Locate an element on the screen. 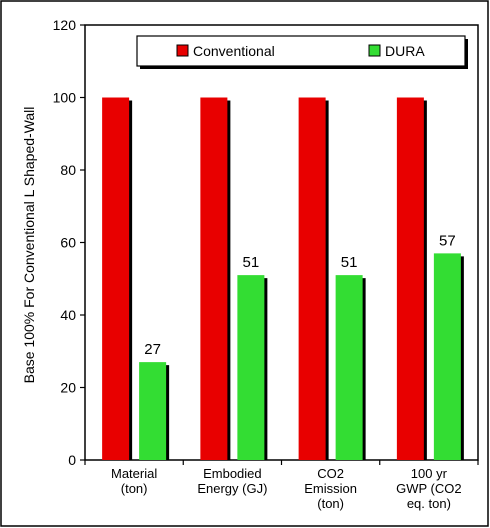  y-tick-label: 100 is located at coordinates (65, 98).